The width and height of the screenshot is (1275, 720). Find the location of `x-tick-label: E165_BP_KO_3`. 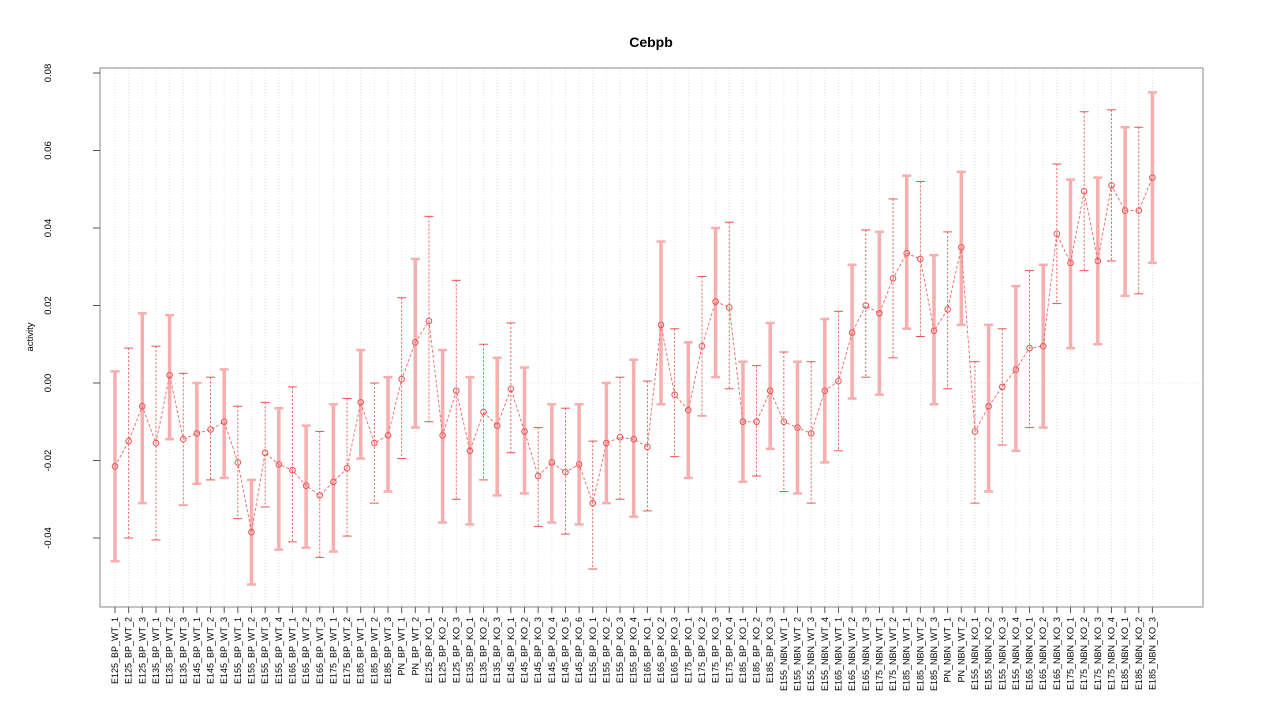

x-tick-label: E165_BP_KO_3 is located at coordinates (675, 650).